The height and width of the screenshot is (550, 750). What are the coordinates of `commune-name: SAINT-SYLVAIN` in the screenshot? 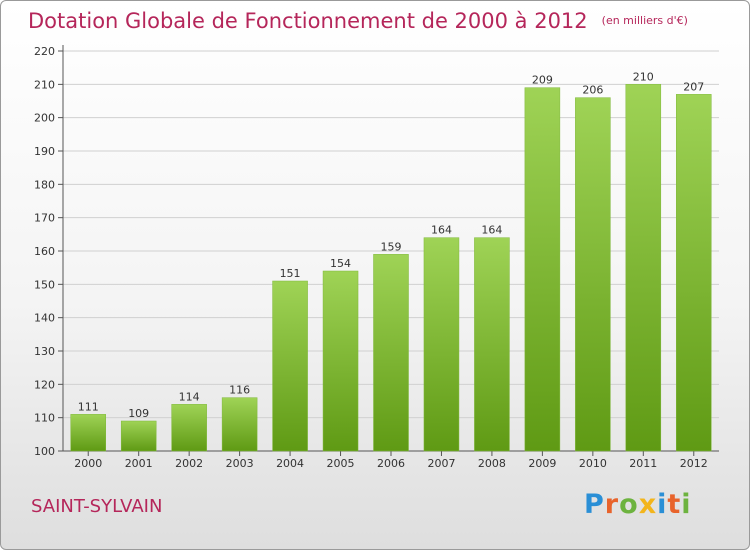 It's located at (97, 506).